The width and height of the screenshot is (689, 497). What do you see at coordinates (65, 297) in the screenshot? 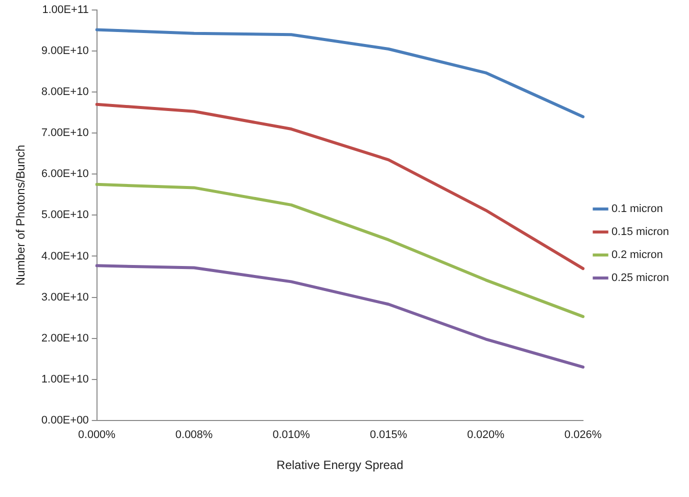
I see `y-tick-label: 3.00E+10` at bounding box center [65, 297].